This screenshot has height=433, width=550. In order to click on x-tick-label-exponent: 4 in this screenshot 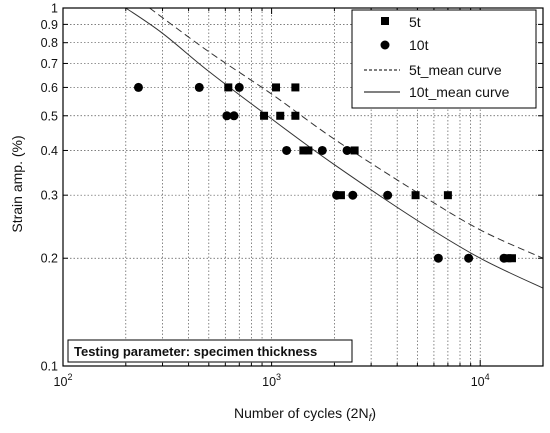, I will do `click(487, 377)`.